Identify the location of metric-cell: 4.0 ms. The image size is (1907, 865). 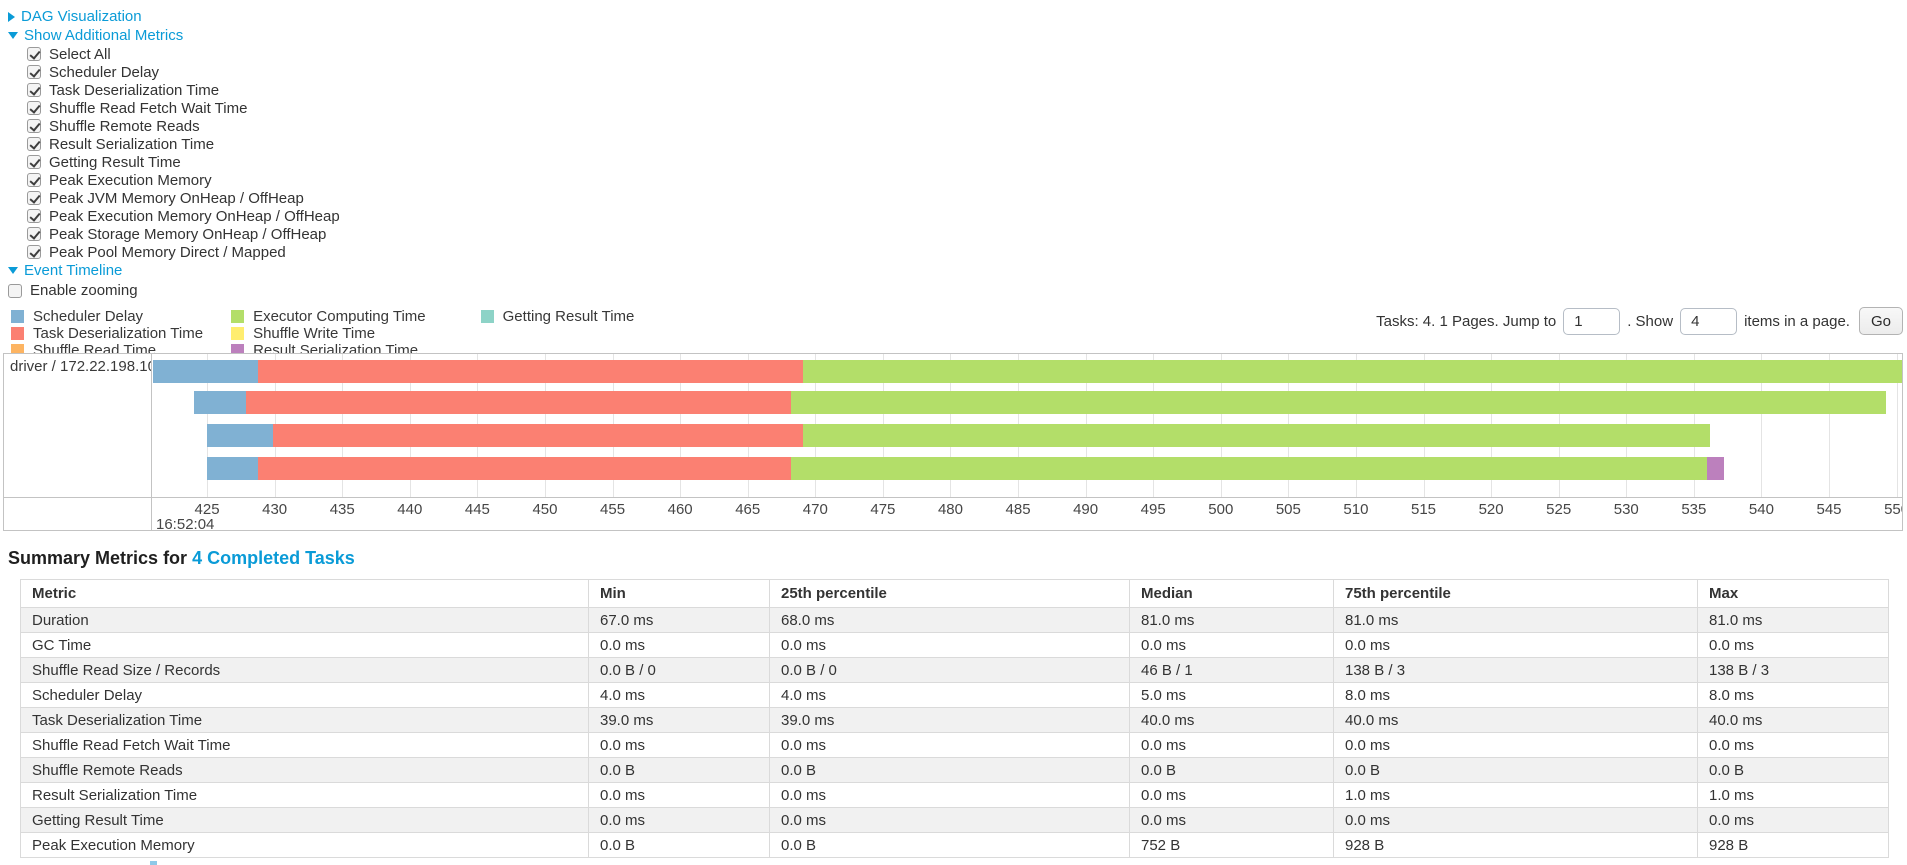
(949, 695).